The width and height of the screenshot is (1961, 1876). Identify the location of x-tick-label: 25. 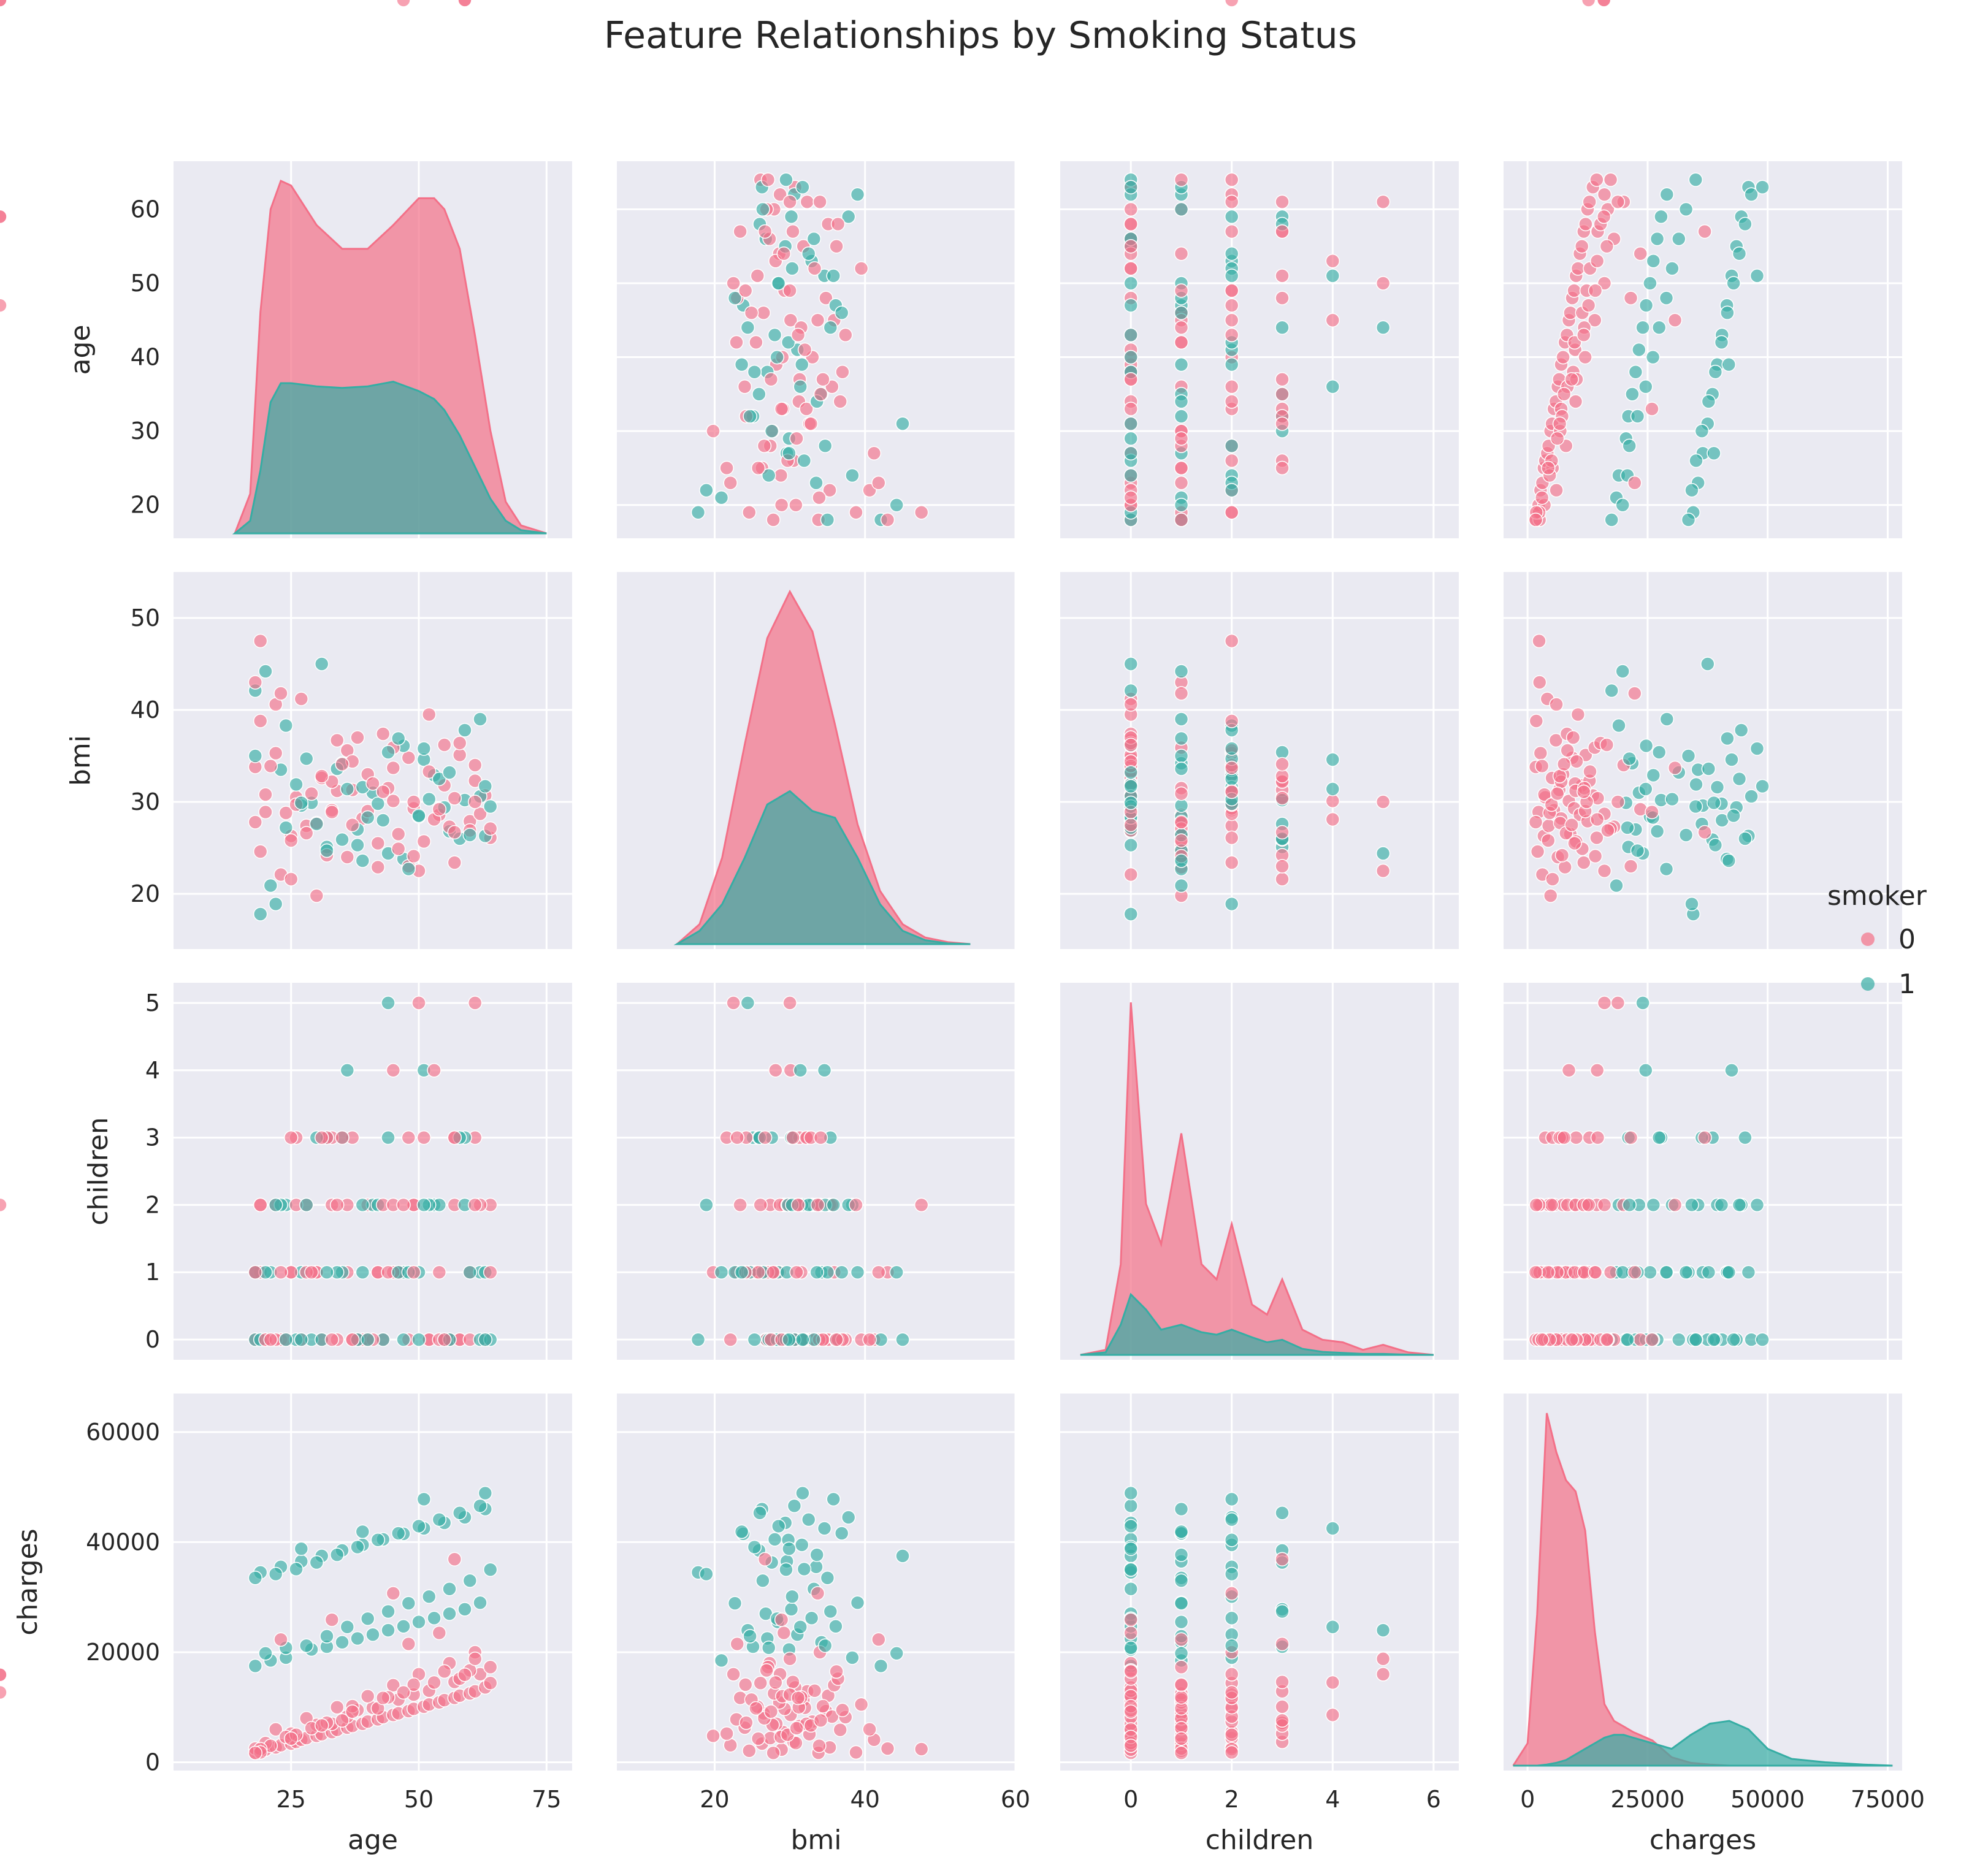
(290, 1799).